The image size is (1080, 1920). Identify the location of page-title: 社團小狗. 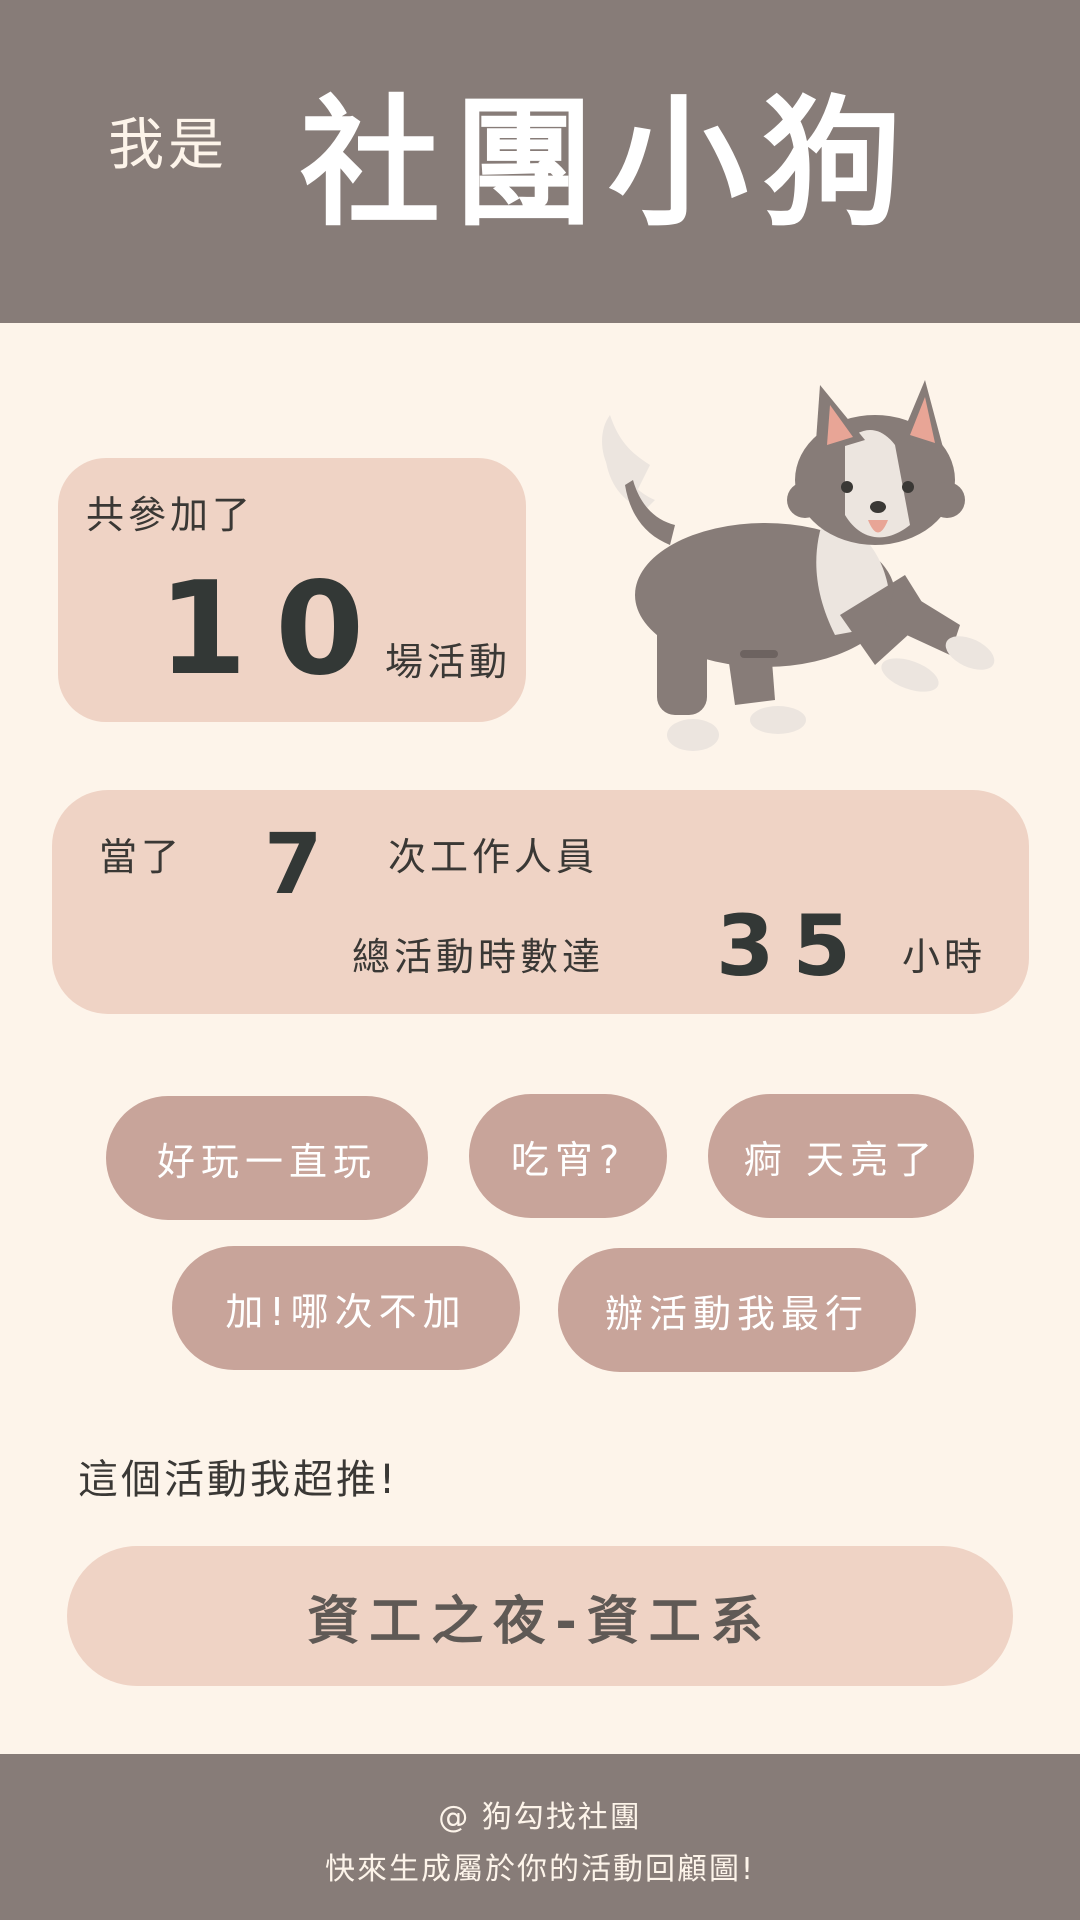
(608, 164).